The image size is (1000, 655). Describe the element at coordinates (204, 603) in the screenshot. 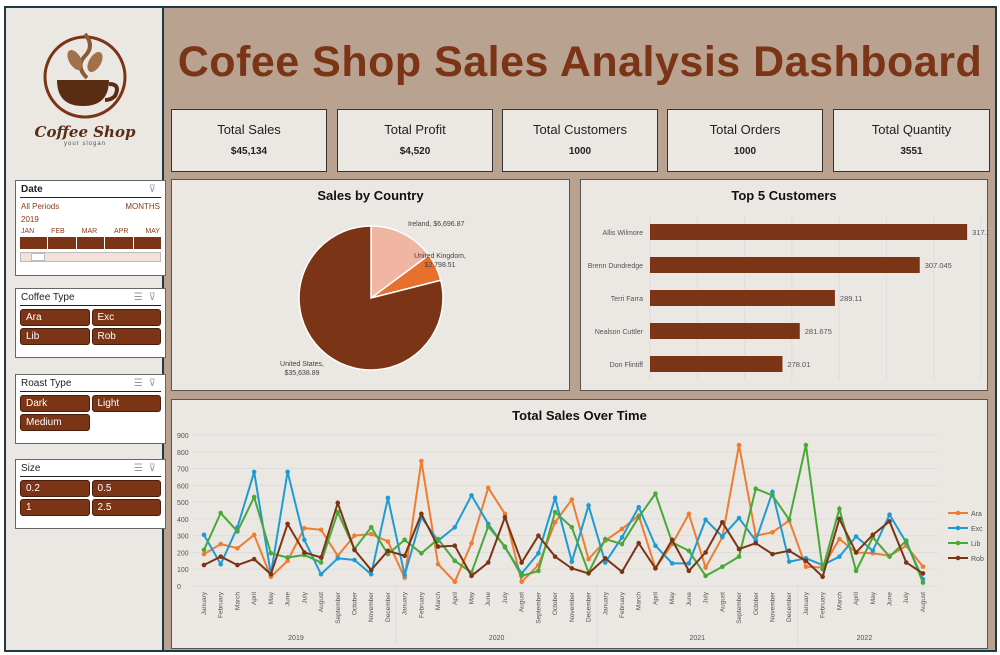

I see `x-tick-label: January` at that location.